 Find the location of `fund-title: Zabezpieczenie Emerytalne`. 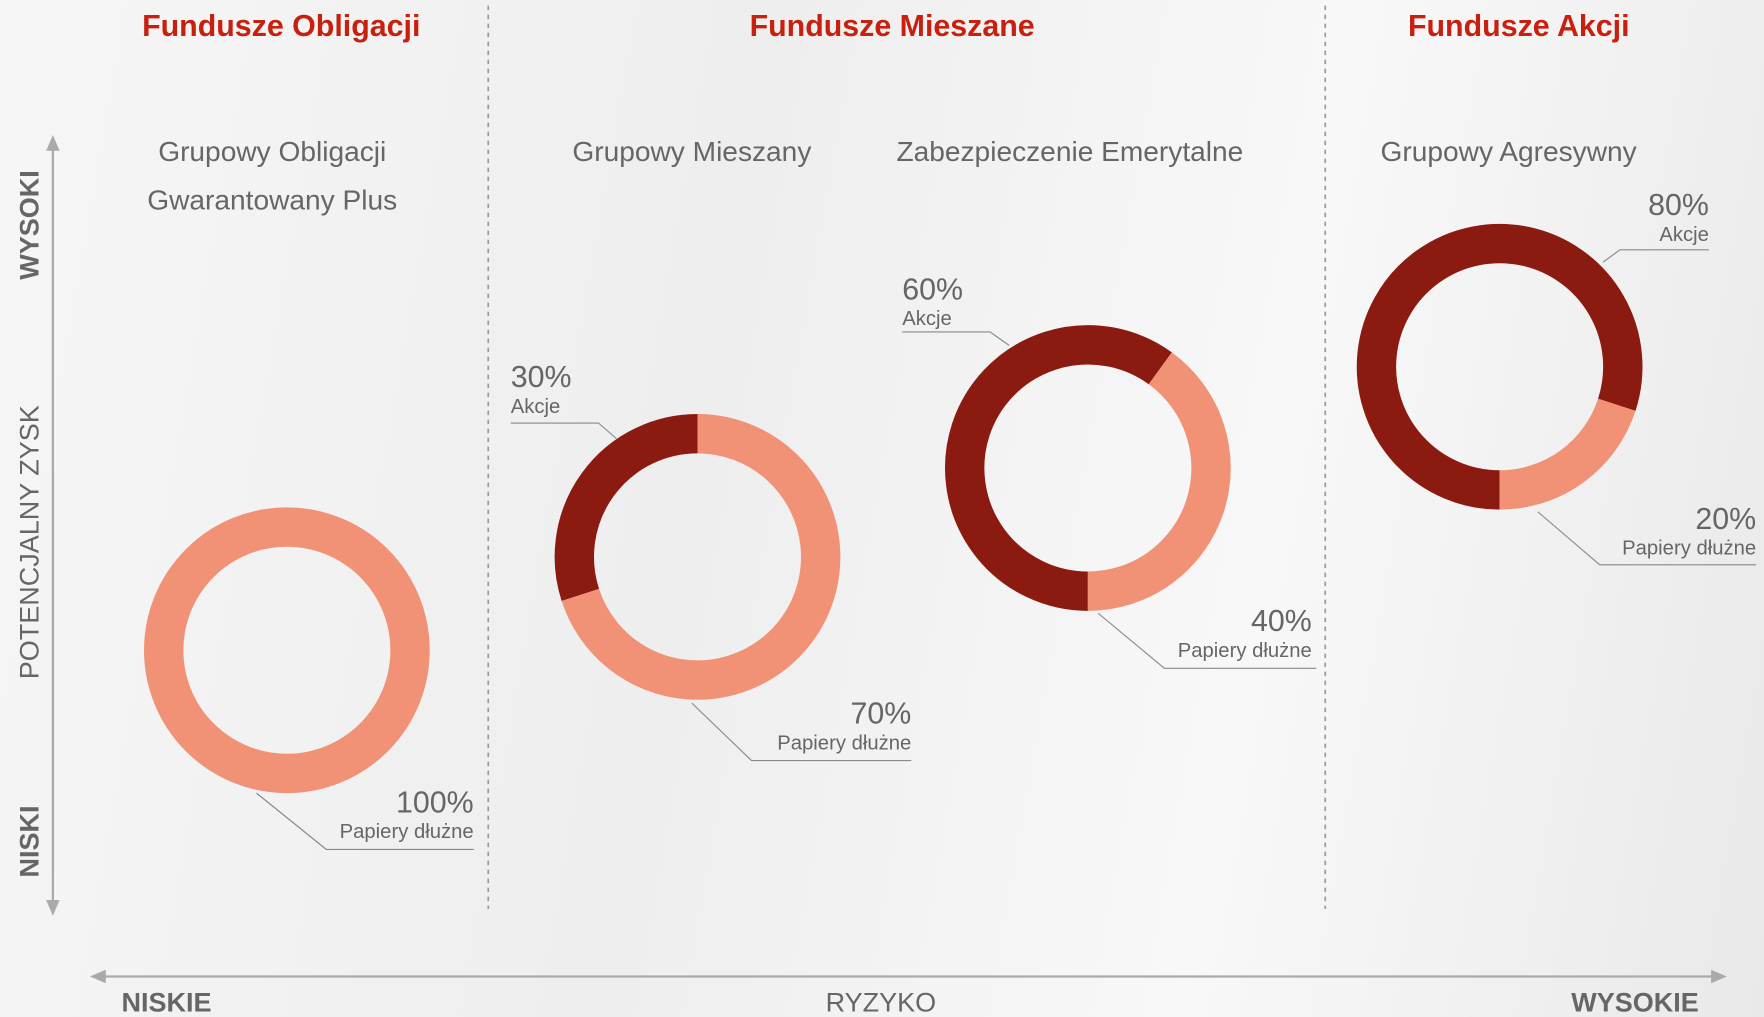

fund-title: Zabezpieczenie Emerytalne is located at coordinates (1069, 151).